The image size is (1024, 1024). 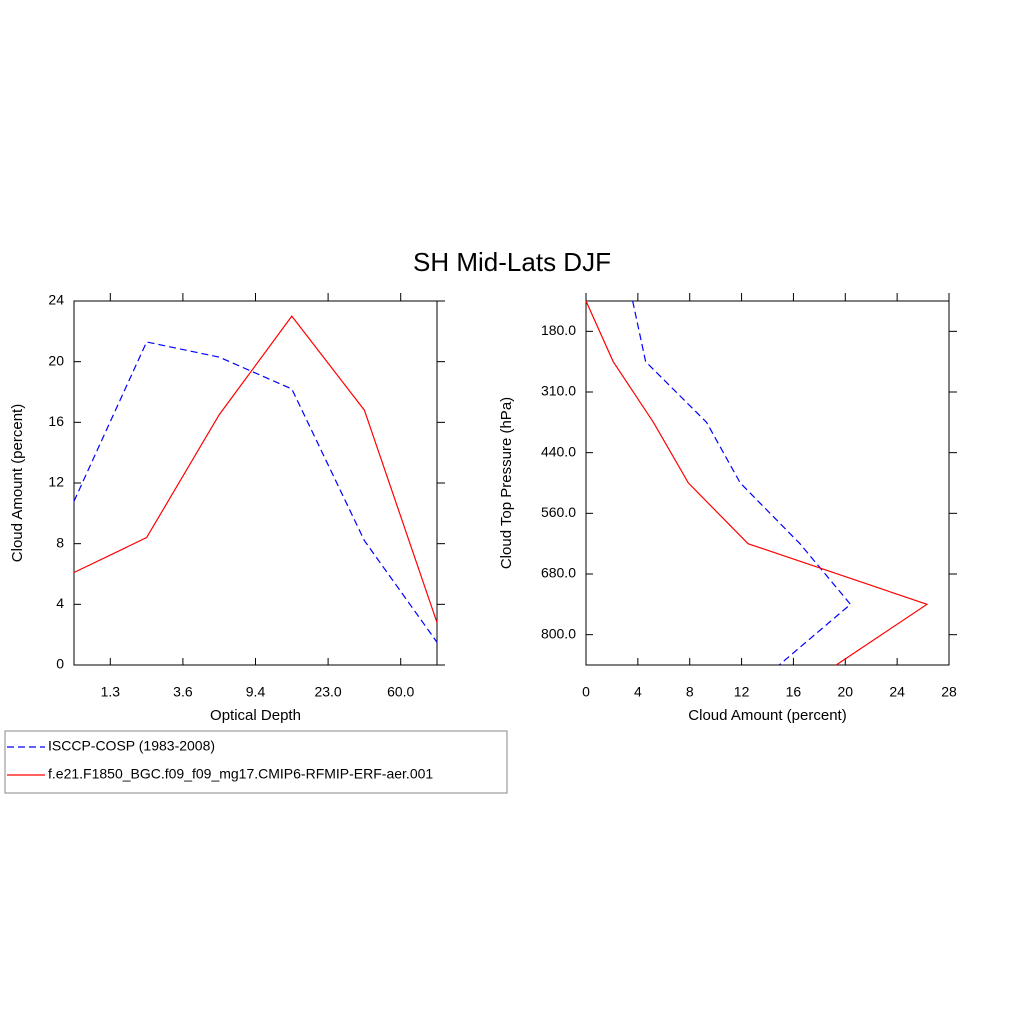 I want to click on x-tick-label: 60.0, so click(x=400, y=692).